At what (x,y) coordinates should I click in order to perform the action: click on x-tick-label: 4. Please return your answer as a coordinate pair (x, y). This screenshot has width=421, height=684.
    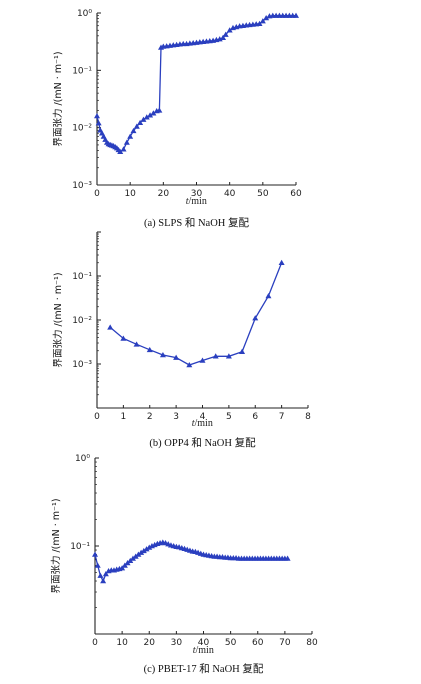
    Looking at the image, I should click on (203, 417).